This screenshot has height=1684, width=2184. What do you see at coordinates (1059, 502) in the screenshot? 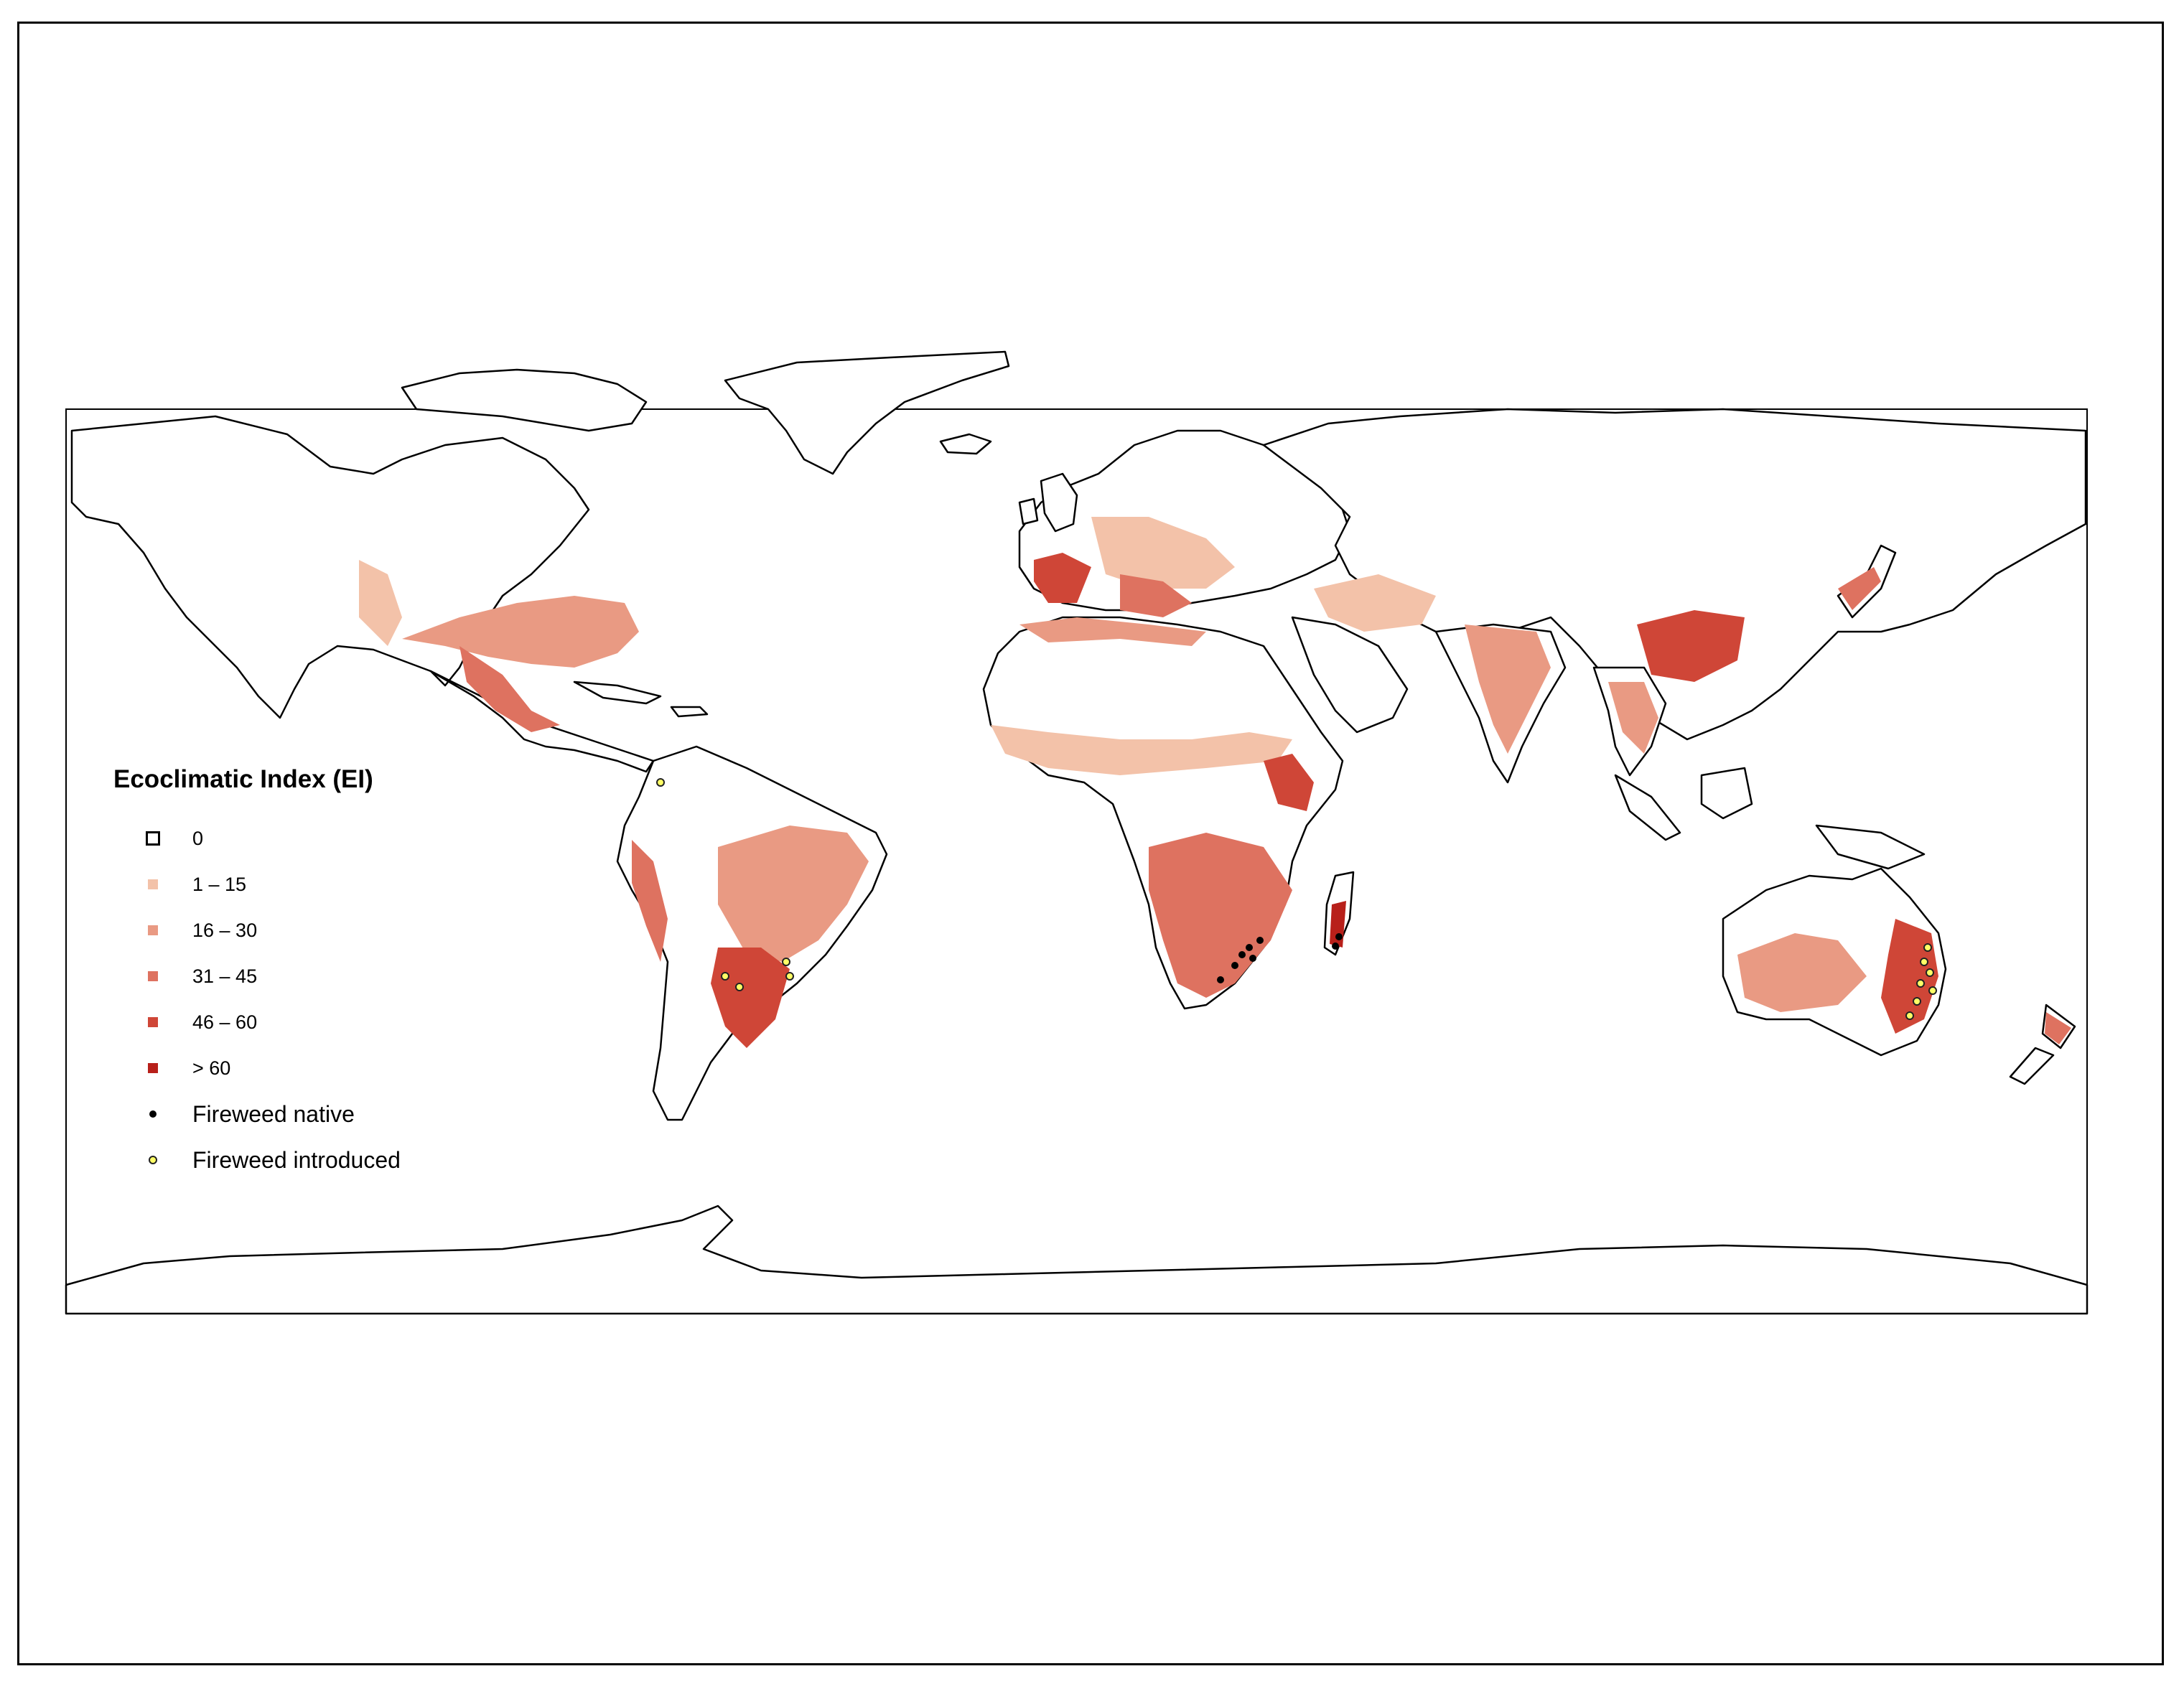
I see `uk-outline` at bounding box center [1059, 502].